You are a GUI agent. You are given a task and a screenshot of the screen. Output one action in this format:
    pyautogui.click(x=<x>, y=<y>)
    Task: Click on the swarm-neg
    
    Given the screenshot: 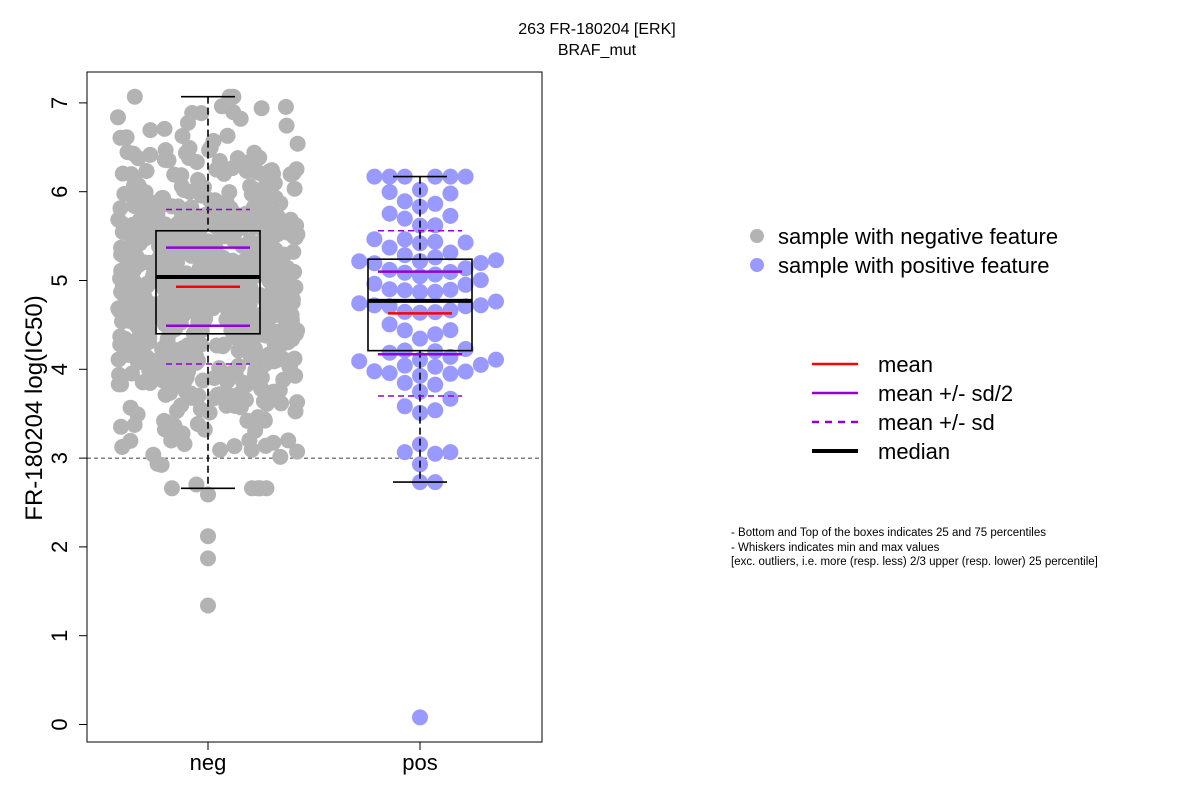 What is the action you would take?
    pyautogui.click(x=208, y=351)
    